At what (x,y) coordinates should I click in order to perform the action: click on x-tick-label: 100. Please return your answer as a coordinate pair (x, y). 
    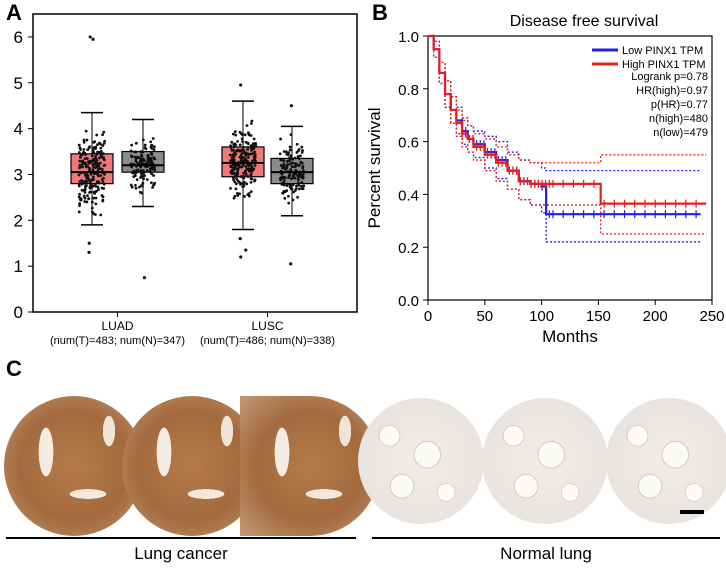
    Looking at the image, I should click on (541, 316).